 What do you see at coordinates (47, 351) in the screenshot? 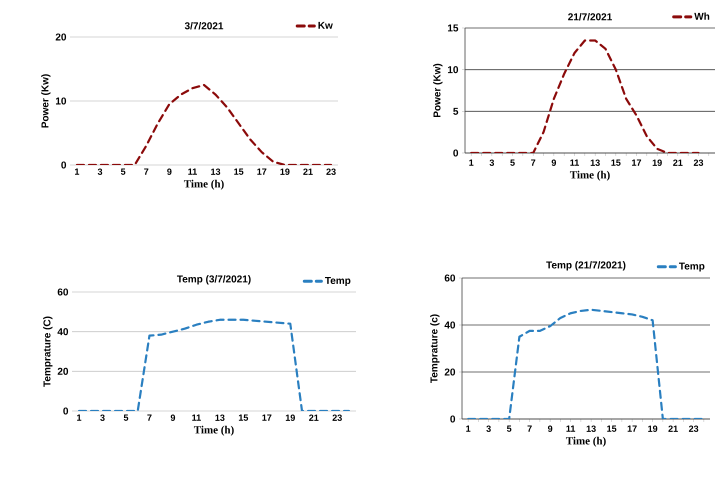
I see `y-axis-title: Temprature (C)` at bounding box center [47, 351].